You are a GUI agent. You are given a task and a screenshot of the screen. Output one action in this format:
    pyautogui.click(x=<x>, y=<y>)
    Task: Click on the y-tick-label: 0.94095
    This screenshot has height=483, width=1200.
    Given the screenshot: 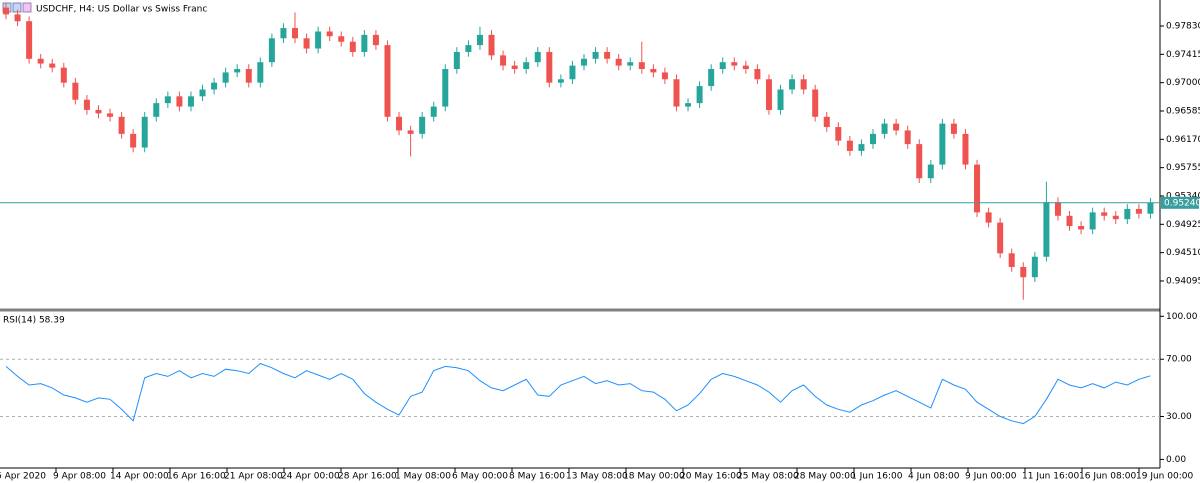 What is the action you would take?
    pyautogui.click(x=1183, y=281)
    